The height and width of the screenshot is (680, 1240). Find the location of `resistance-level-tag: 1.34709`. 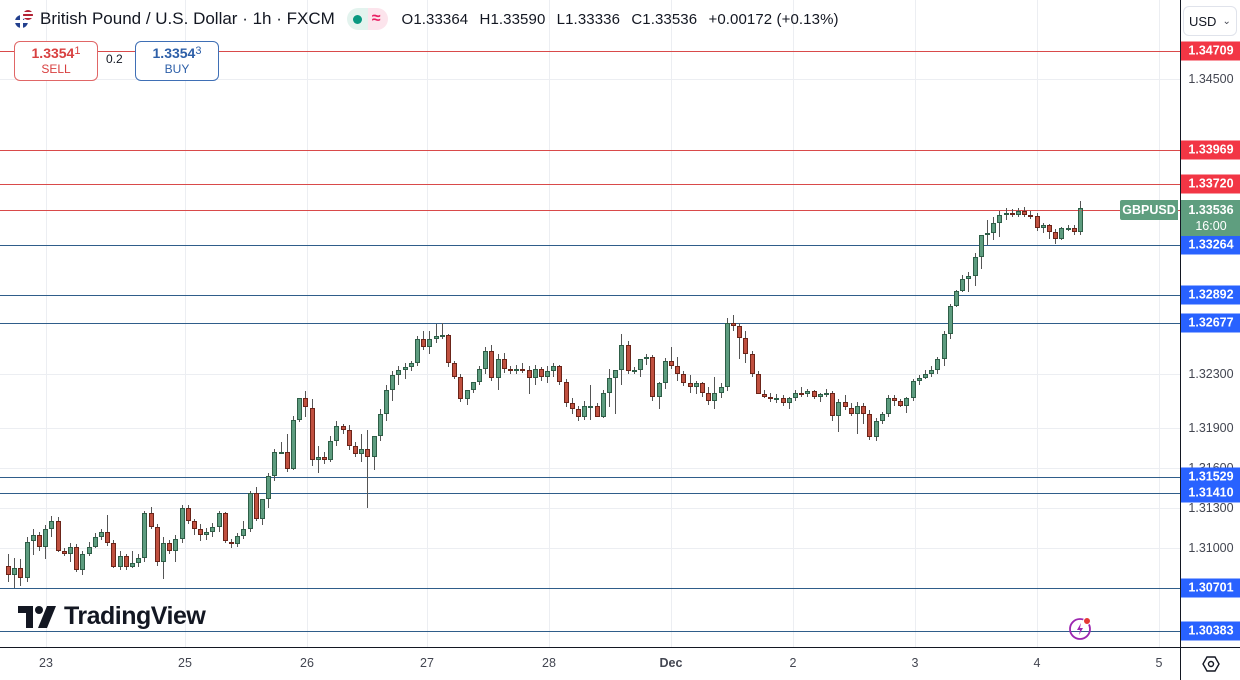

resistance-level-tag: 1.34709 is located at coordinates (1210, 51).